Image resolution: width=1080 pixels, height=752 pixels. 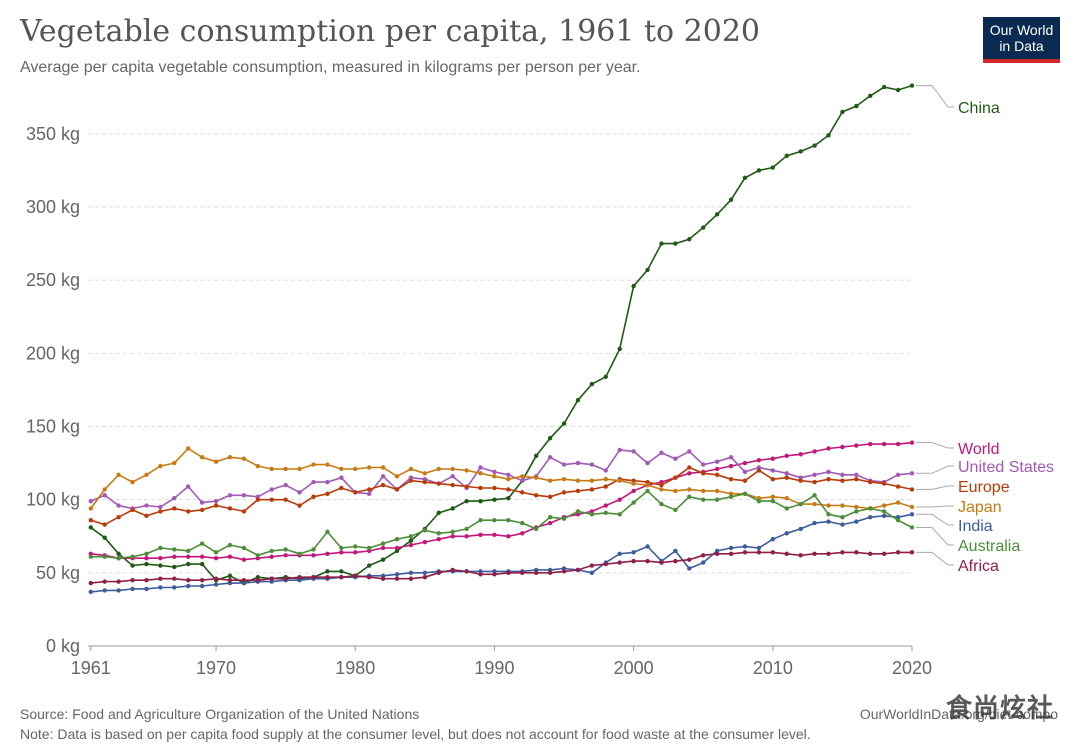 What do you see at coordinates (958, 714) in the screenshot?
I see `source-url-link: OurWorldInData.org/diet-compo` at bounding box center [958, 714].